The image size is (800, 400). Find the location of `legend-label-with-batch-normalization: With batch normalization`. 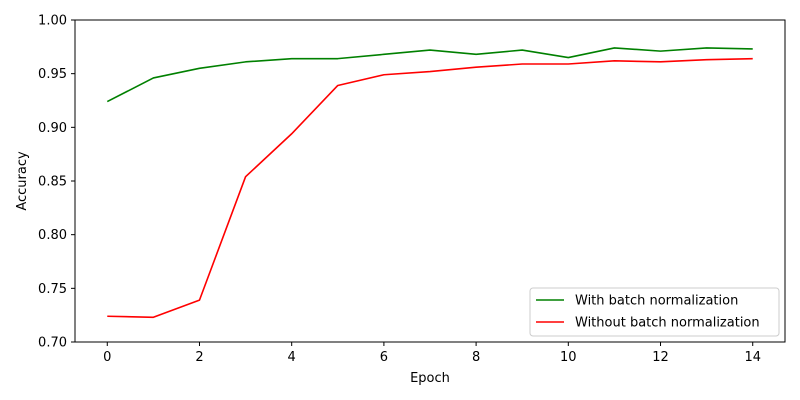

legend-label-with-batch-normalization: With batch normalization is located at coordinates (656, 301).